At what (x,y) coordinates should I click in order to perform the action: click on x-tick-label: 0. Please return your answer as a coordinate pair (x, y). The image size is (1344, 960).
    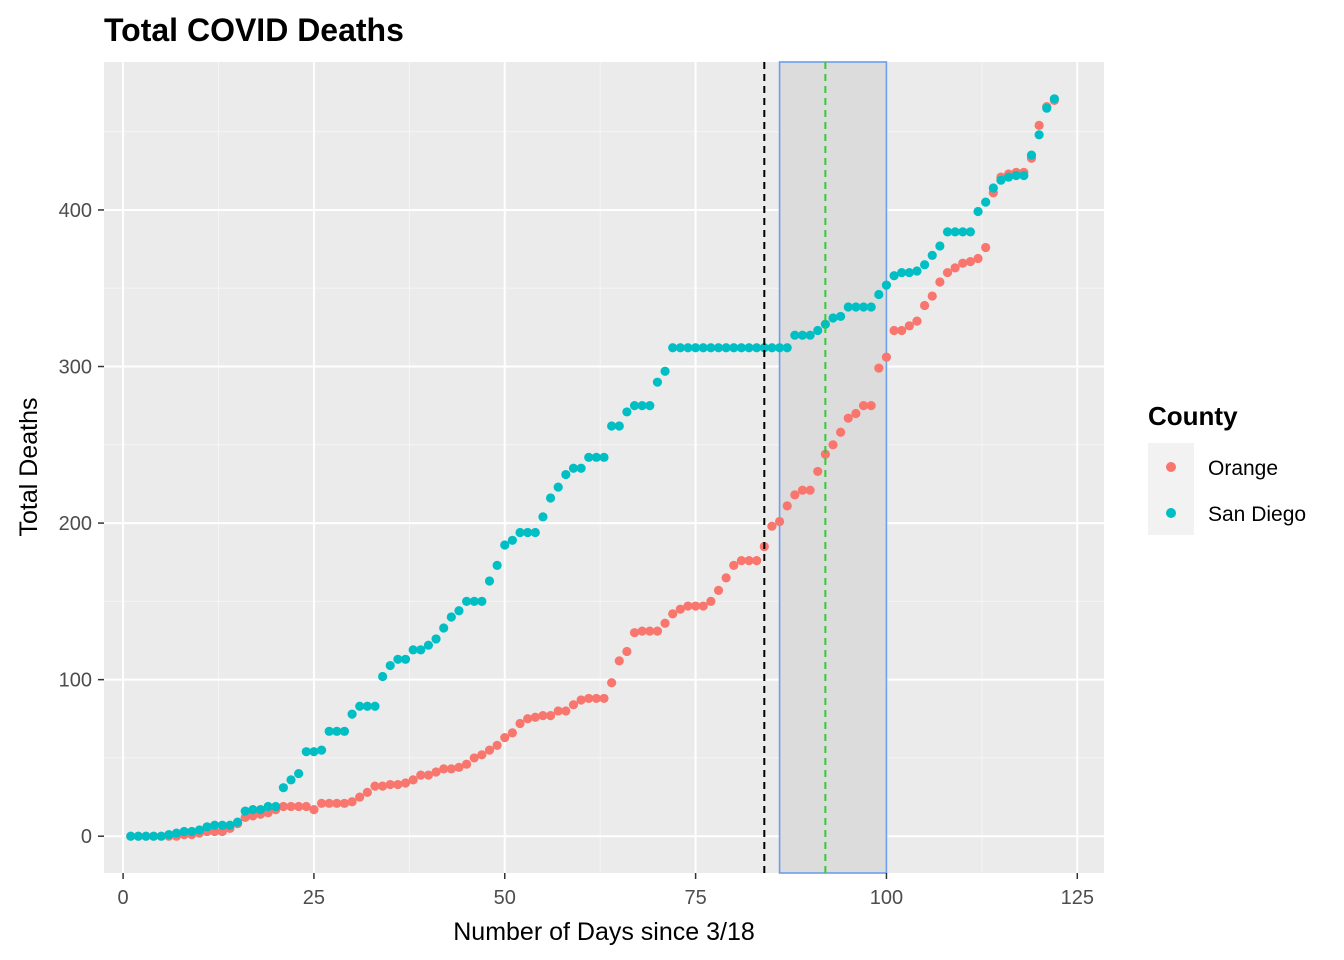
    Looking at the image, I should click on (123, 898).